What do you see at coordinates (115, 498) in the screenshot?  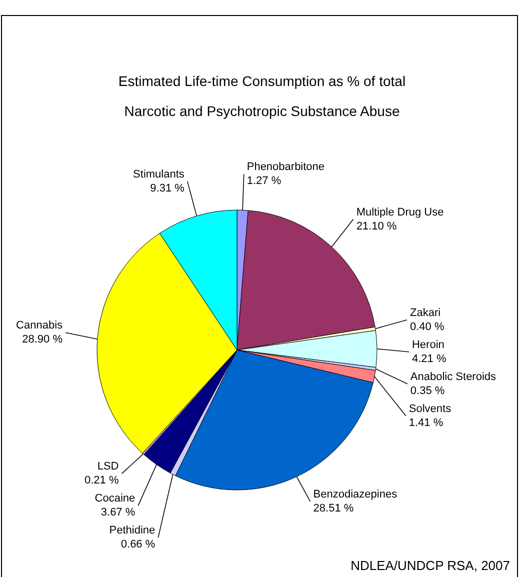 I see `slice-label: Cocaine` at bounding box center [115, 498].